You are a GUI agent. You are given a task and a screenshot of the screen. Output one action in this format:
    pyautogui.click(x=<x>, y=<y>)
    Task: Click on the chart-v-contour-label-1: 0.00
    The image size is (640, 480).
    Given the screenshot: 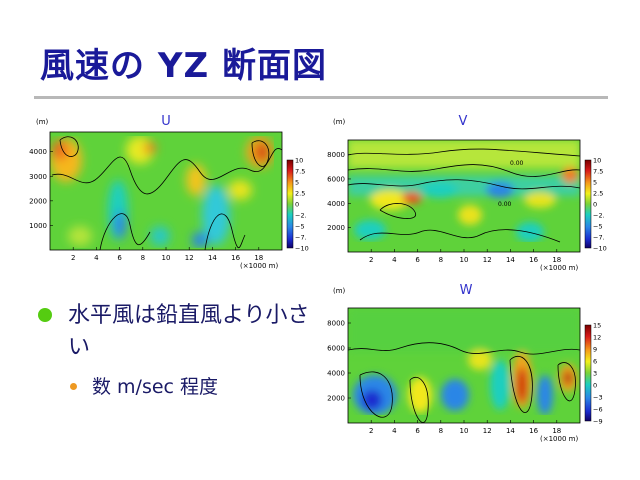 What is the action you would take?
    pyautogui.click(x=517, y=163)
    